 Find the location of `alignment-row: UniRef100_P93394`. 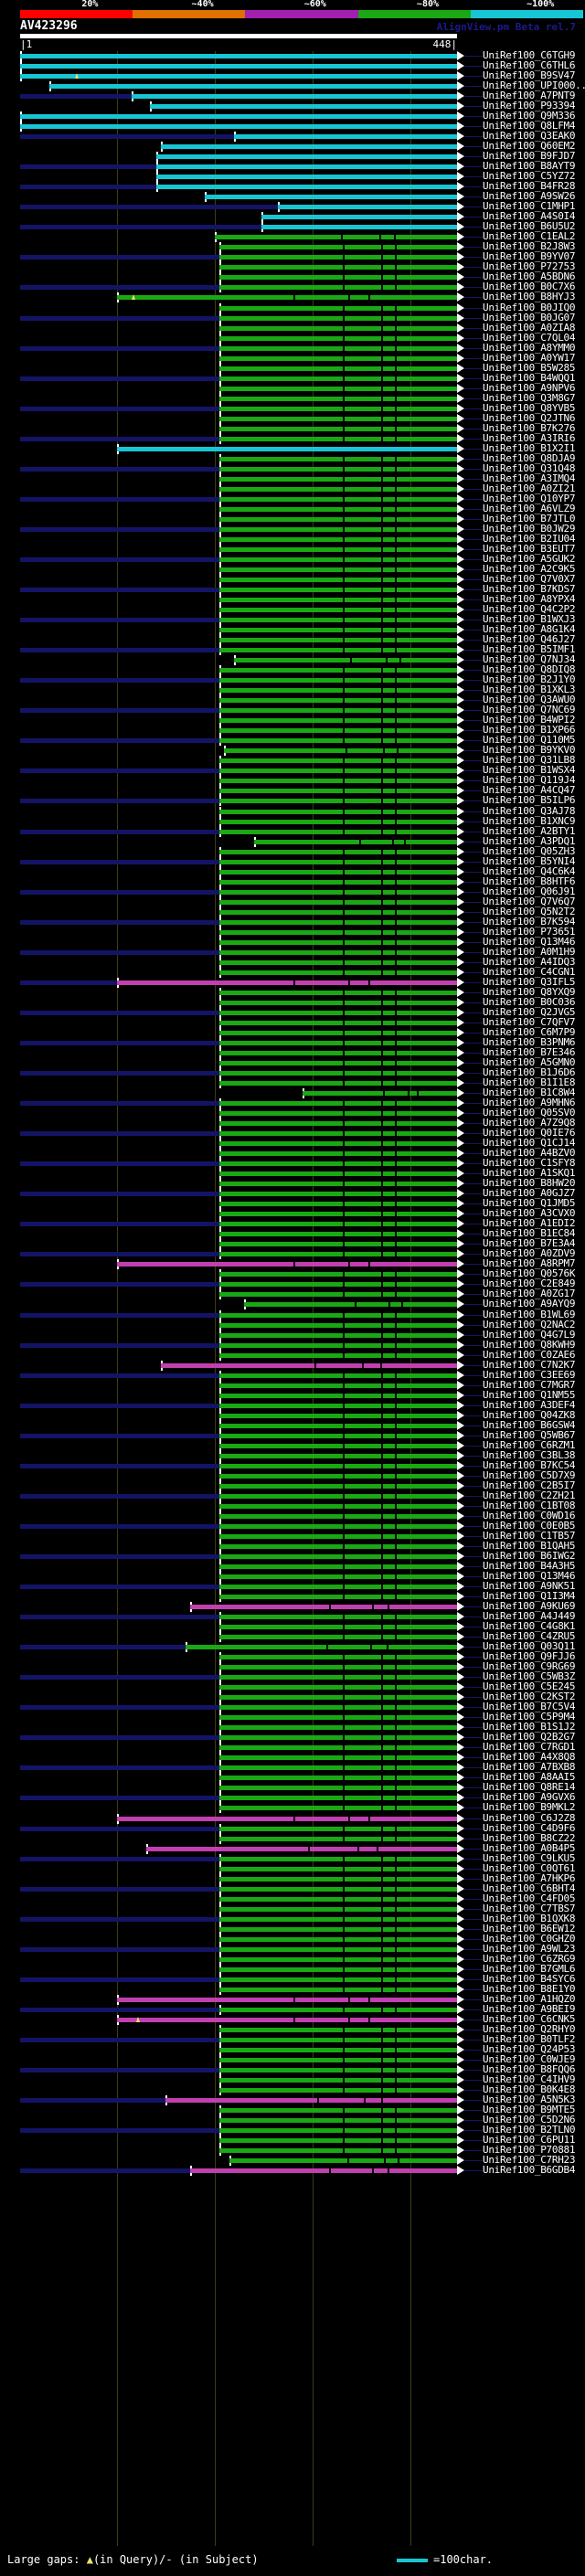

alignment-row: UniRef100_P93394 is located at coordinates (293, 106).